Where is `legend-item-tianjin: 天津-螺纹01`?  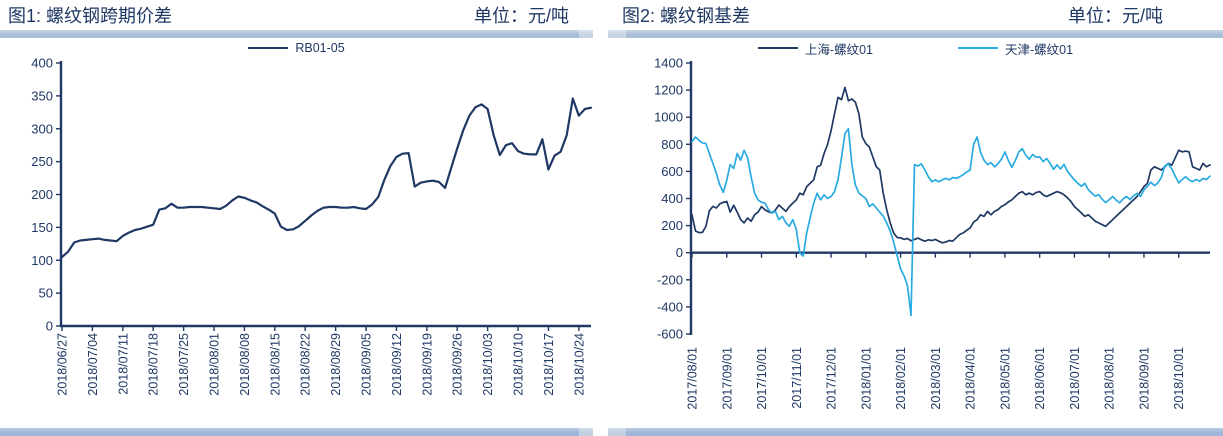
legend-item-tianjin: 天津-螺纹01 is located at coordinates (1015, 48).